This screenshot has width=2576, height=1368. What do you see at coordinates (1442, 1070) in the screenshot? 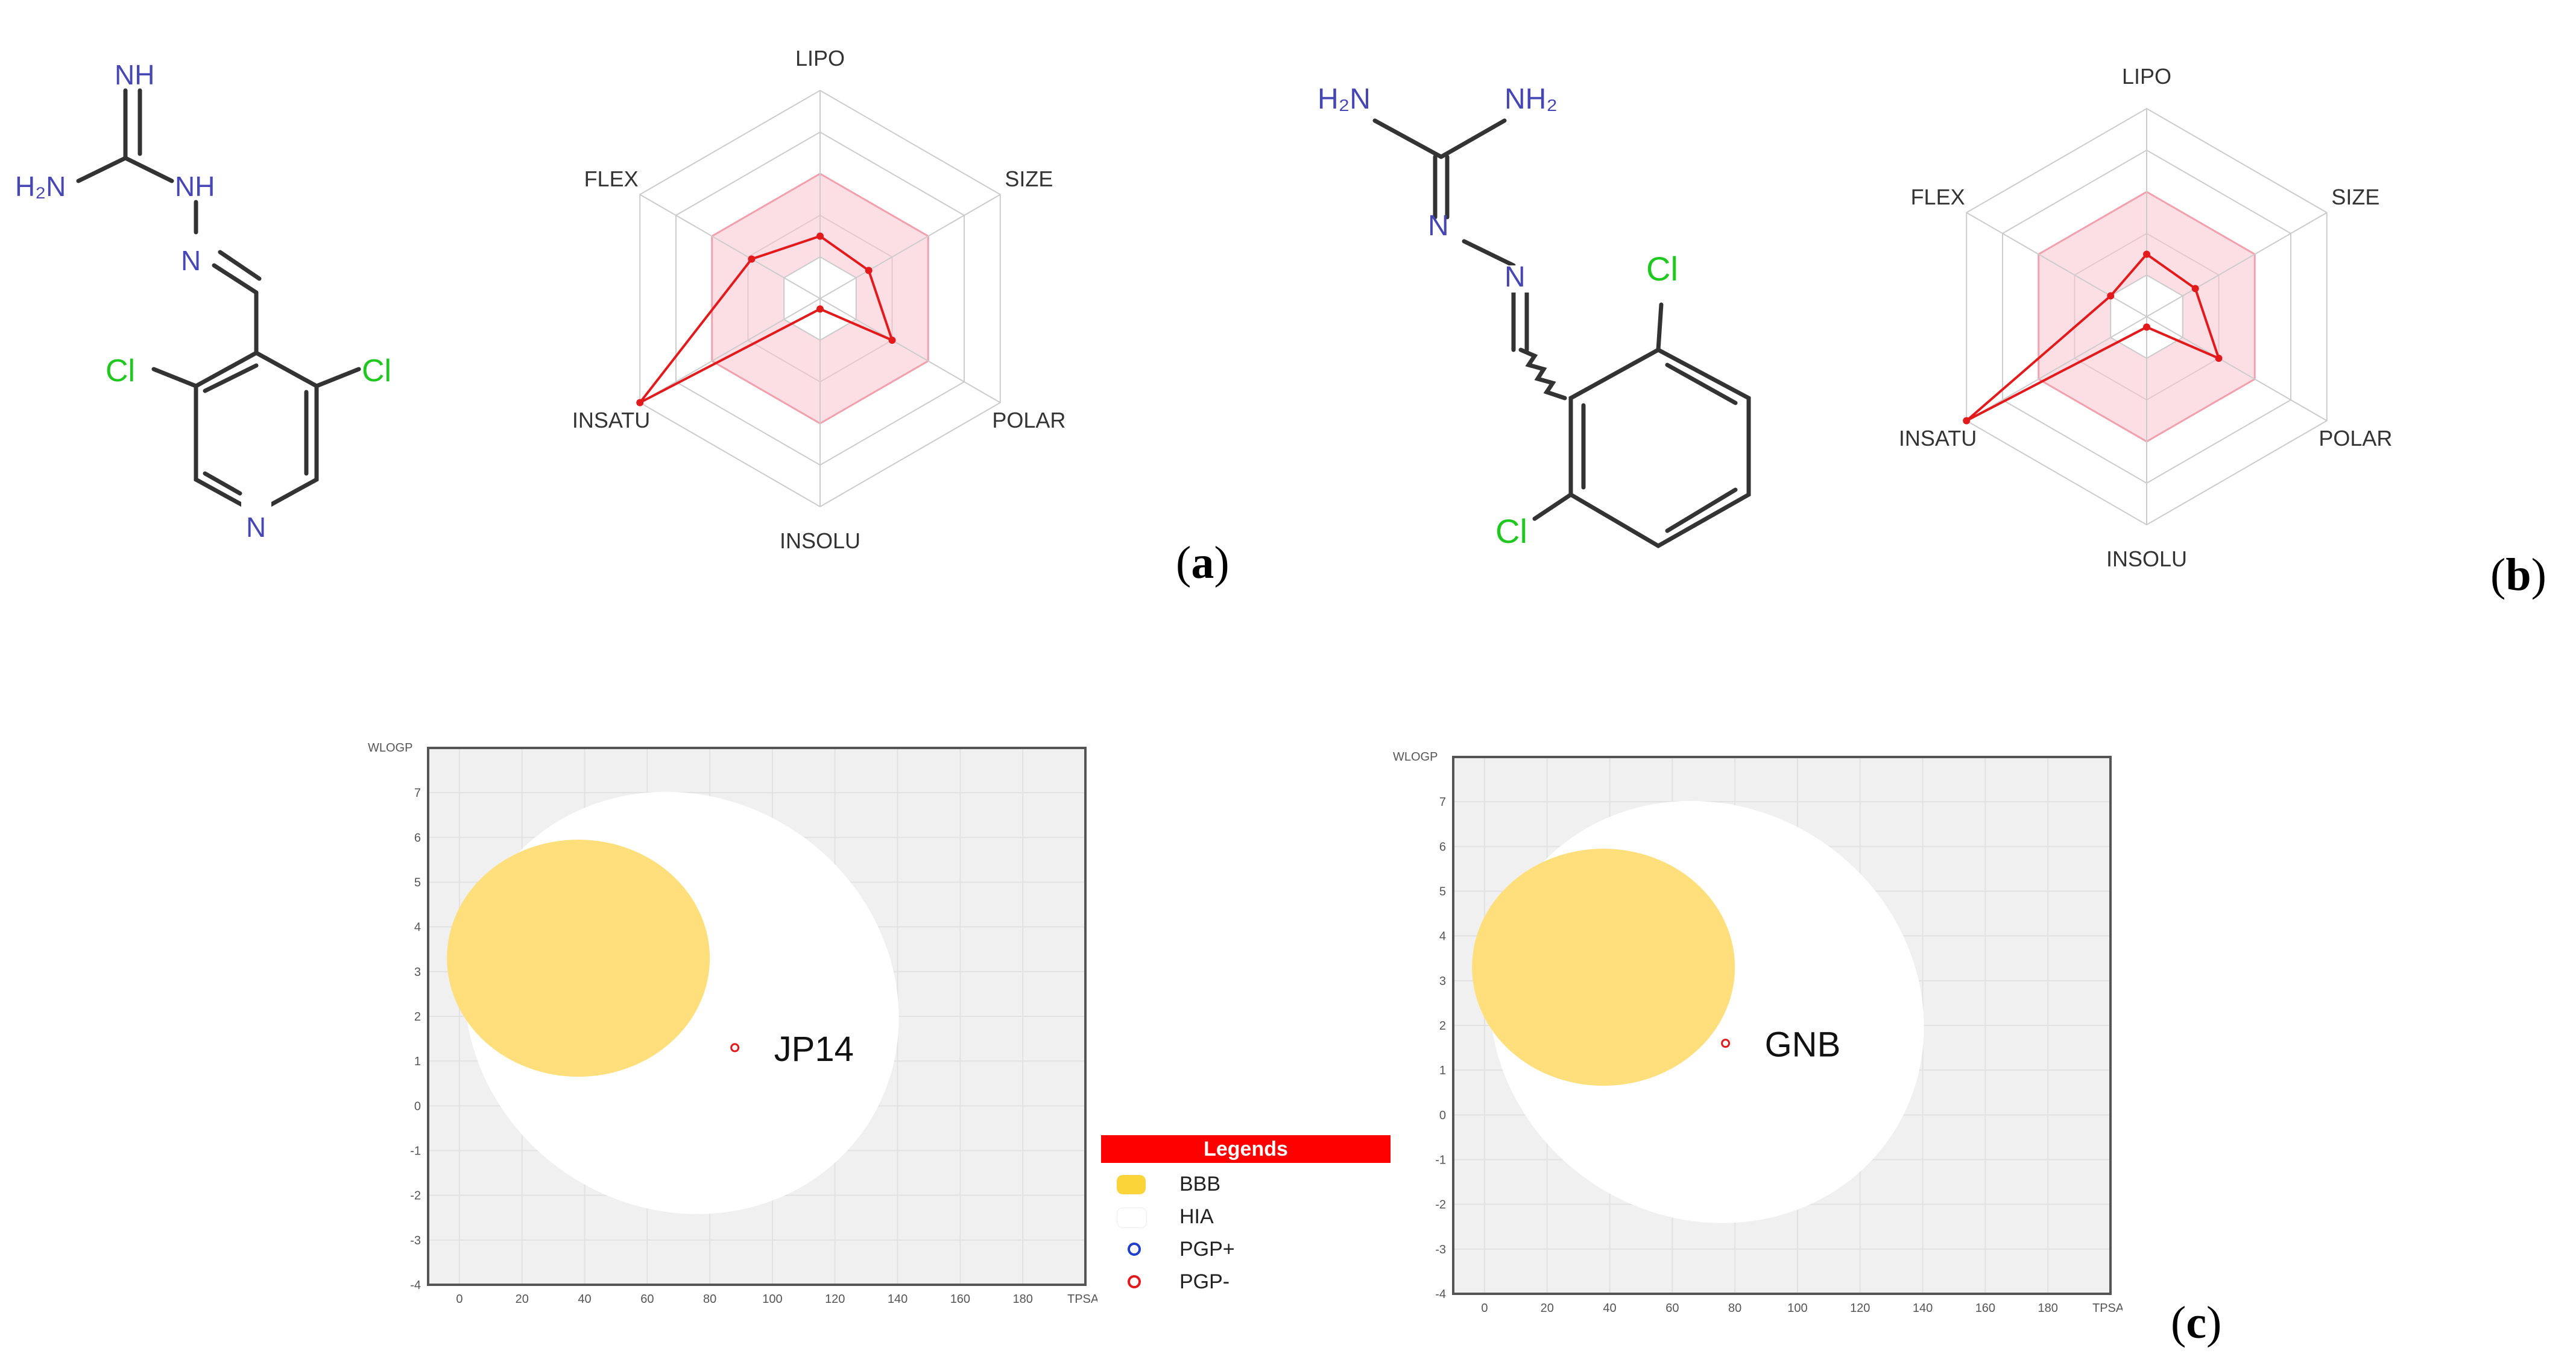
I see `egg-right-y-tick-label: 1` at bounding box center [1442, 1070].